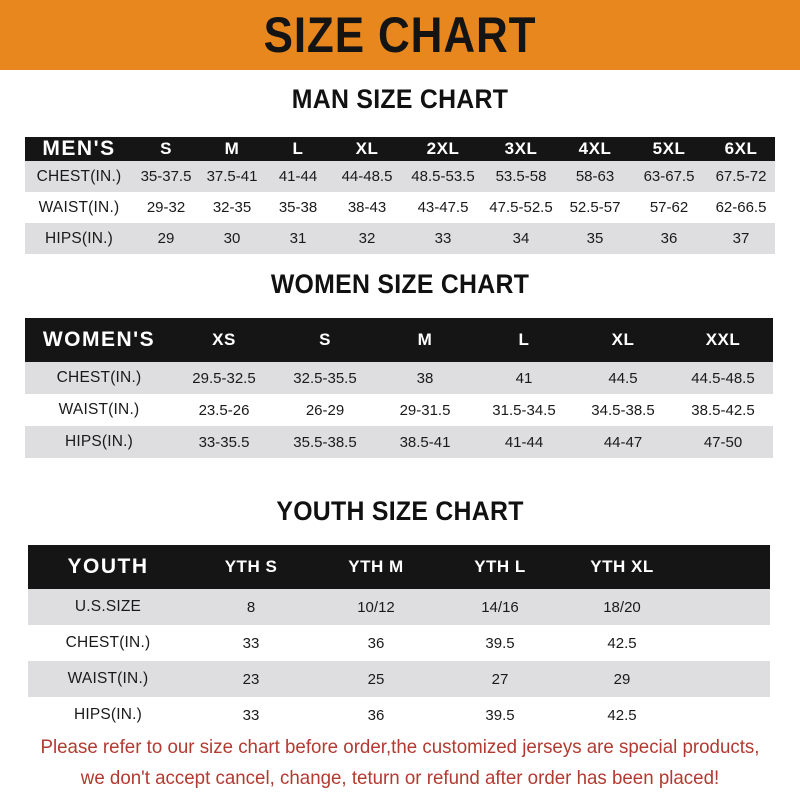 Image resolution: width=800 pixels, height=800 pixels. Describe the element at coordinates (443, 176) in the screenshot. I see `table-cell: 48.5-53.5` at that location.